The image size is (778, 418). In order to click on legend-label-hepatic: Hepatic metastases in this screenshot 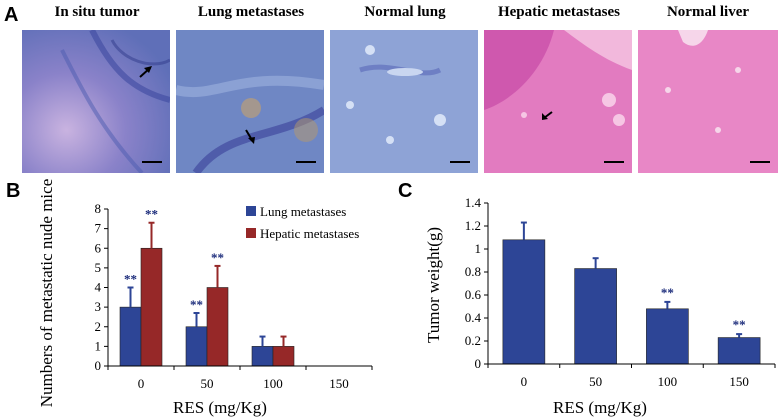, I will do `click(309, 233)`.